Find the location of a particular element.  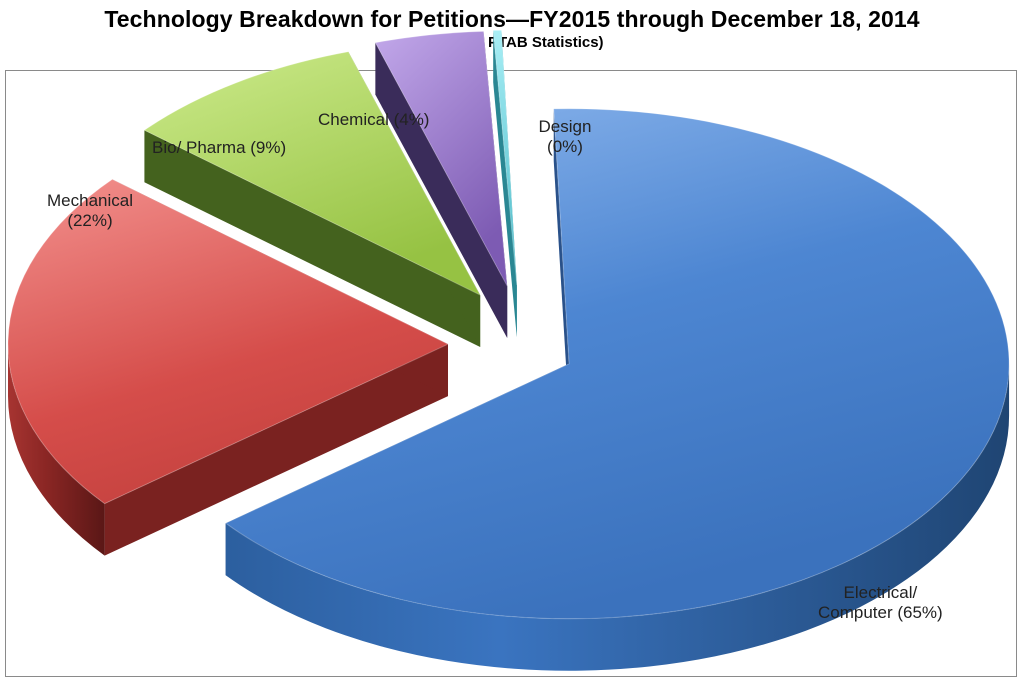

label-electrical-computer: Electrical/Computer (65%) is located at coordinates (880, 603).